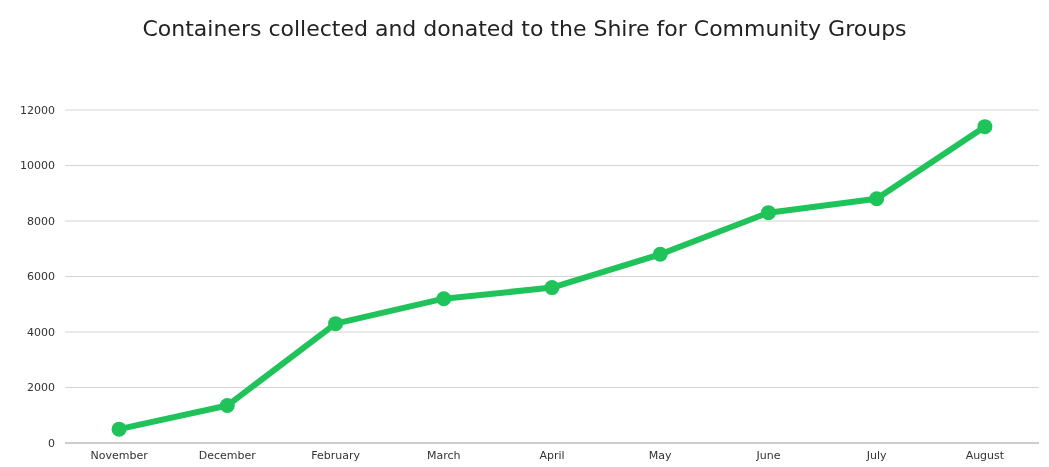 The image size is (1049, 467). I want to click on y-tick-label: 6000, so click(41, 277).